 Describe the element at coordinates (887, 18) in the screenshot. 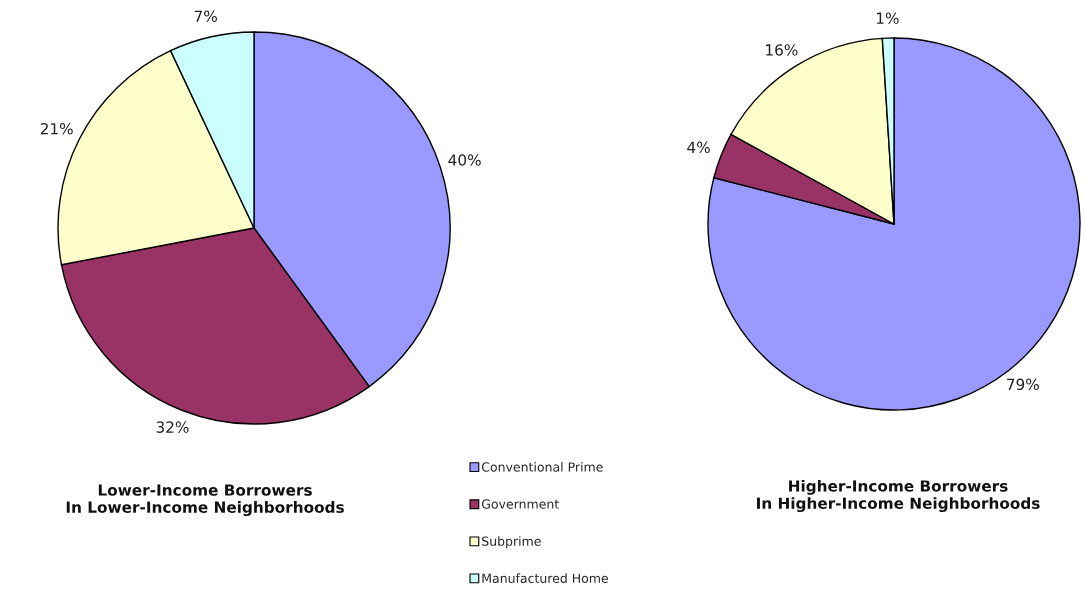

I see `data-label: 1%` at that location.